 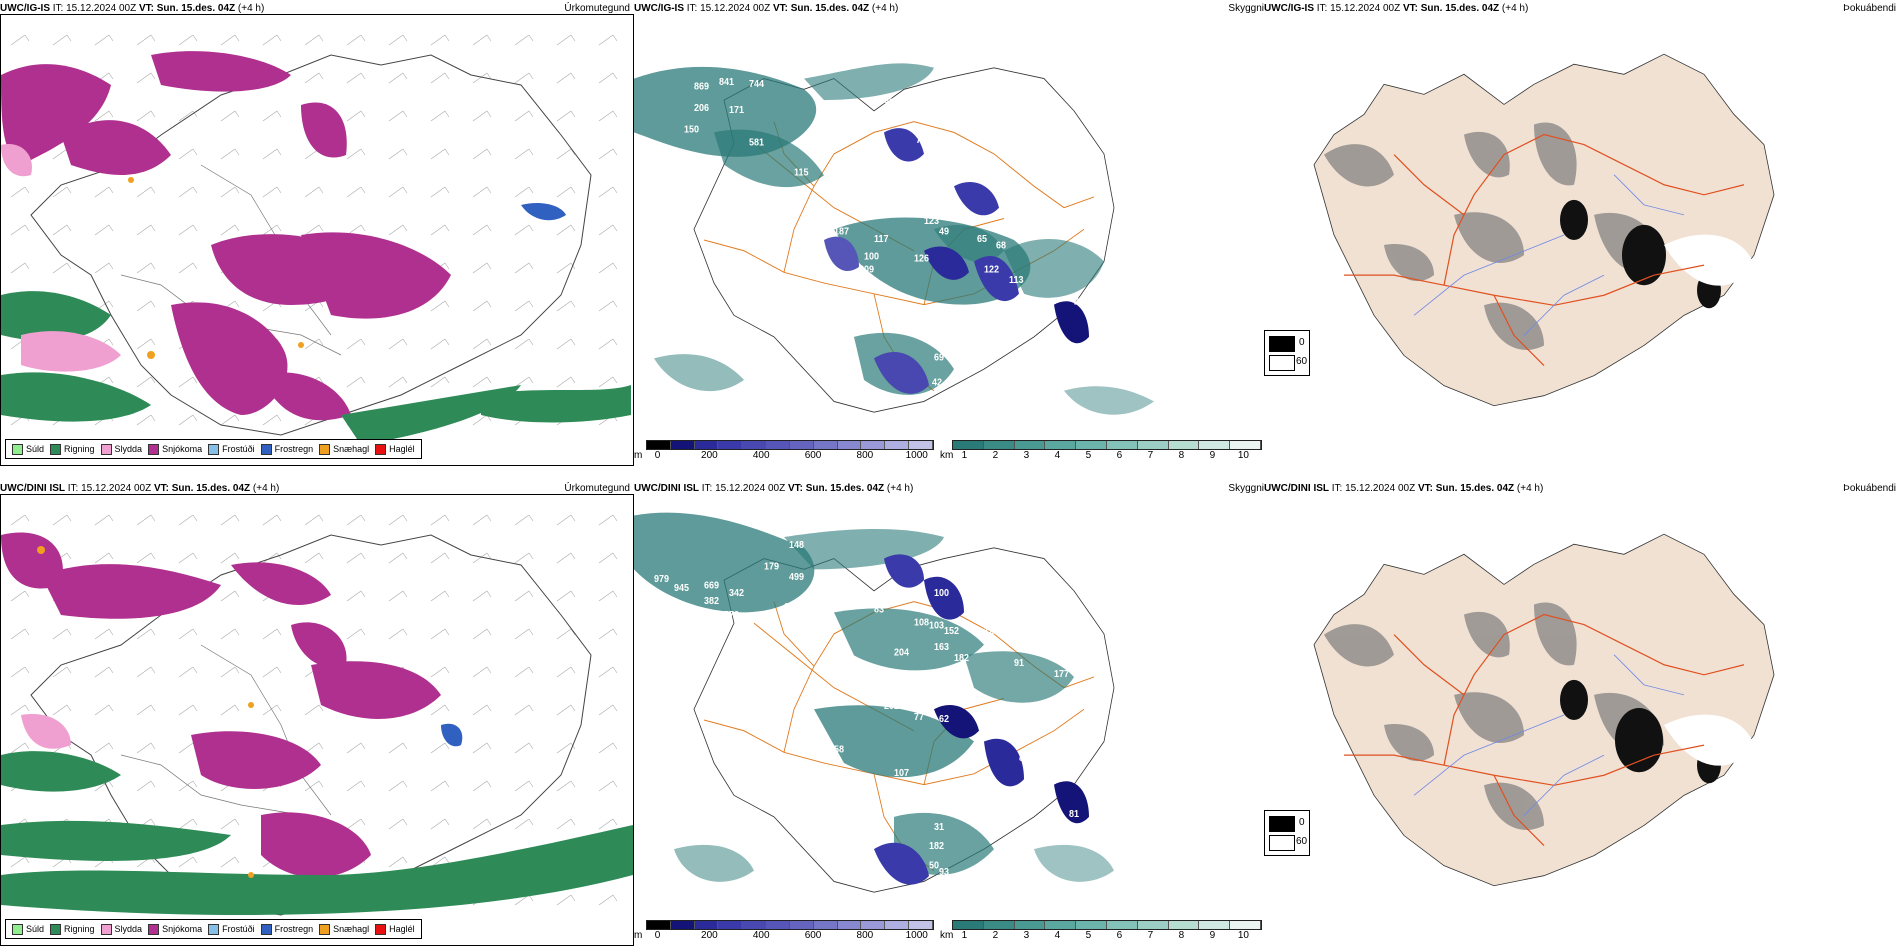 I want to click on visibility-value-label: 187, so click(x=841, y=231).